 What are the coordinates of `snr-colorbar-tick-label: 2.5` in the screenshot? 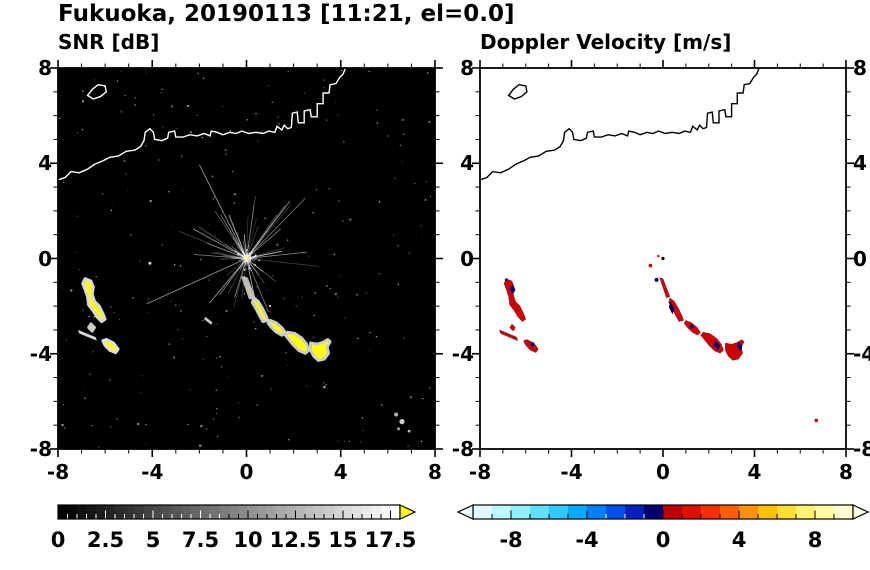 It's located at (105, 540).